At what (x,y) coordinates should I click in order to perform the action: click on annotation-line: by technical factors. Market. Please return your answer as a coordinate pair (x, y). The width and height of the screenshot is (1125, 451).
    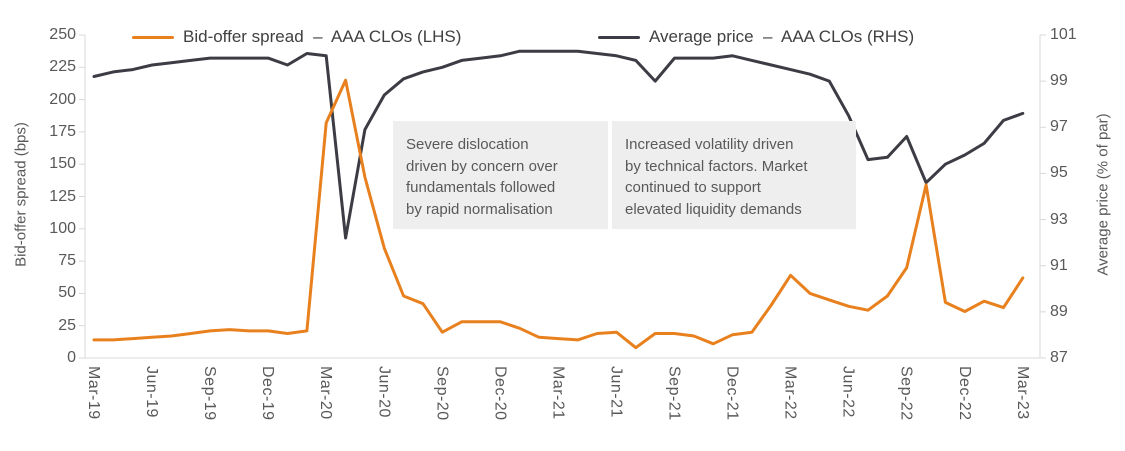
    Looking at the image, I should click on (716, 166).